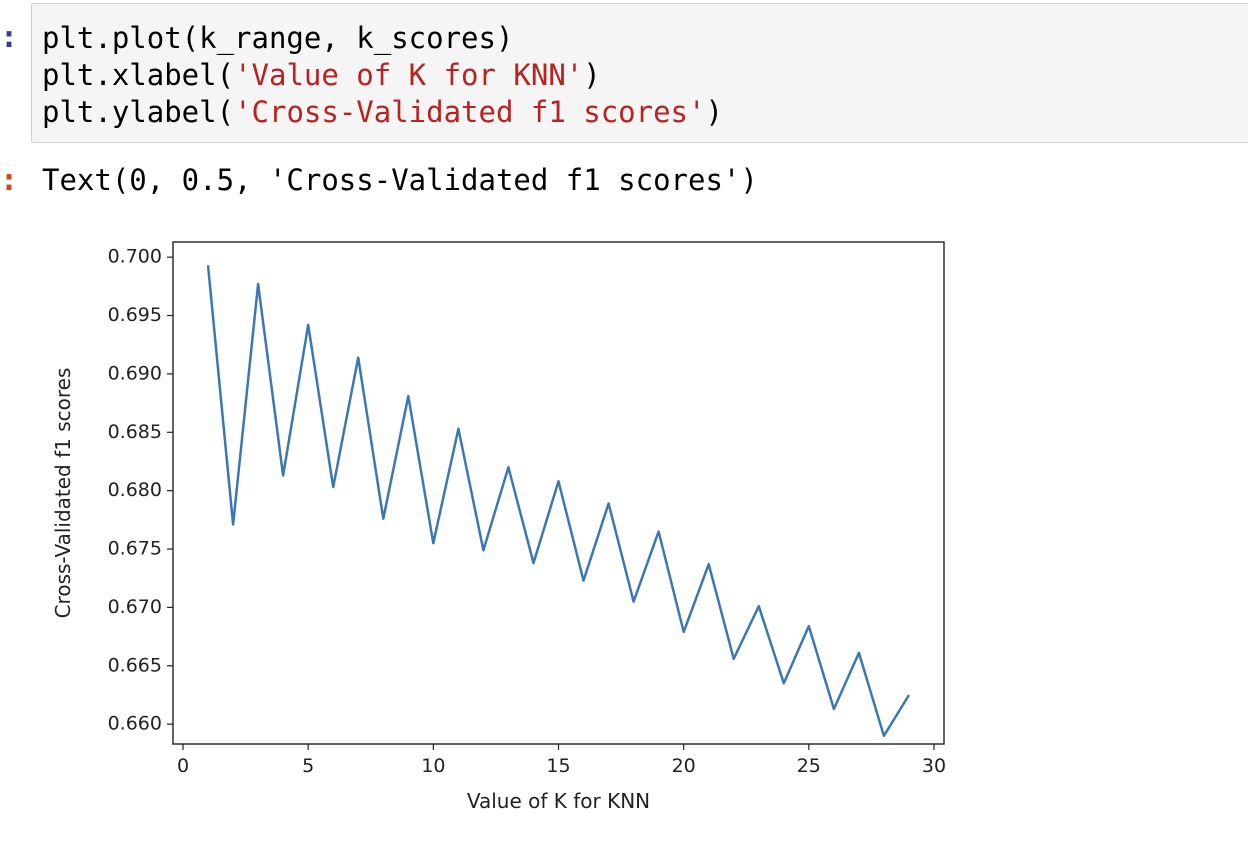  I want to click on y-tick-label: 0.685, so click(135, 432).